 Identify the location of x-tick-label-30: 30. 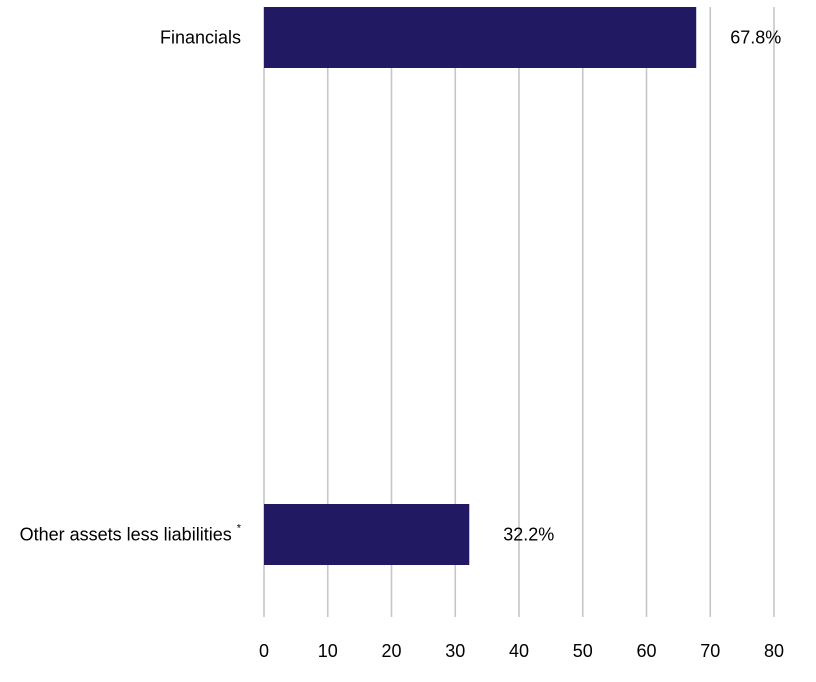
(455, 651).